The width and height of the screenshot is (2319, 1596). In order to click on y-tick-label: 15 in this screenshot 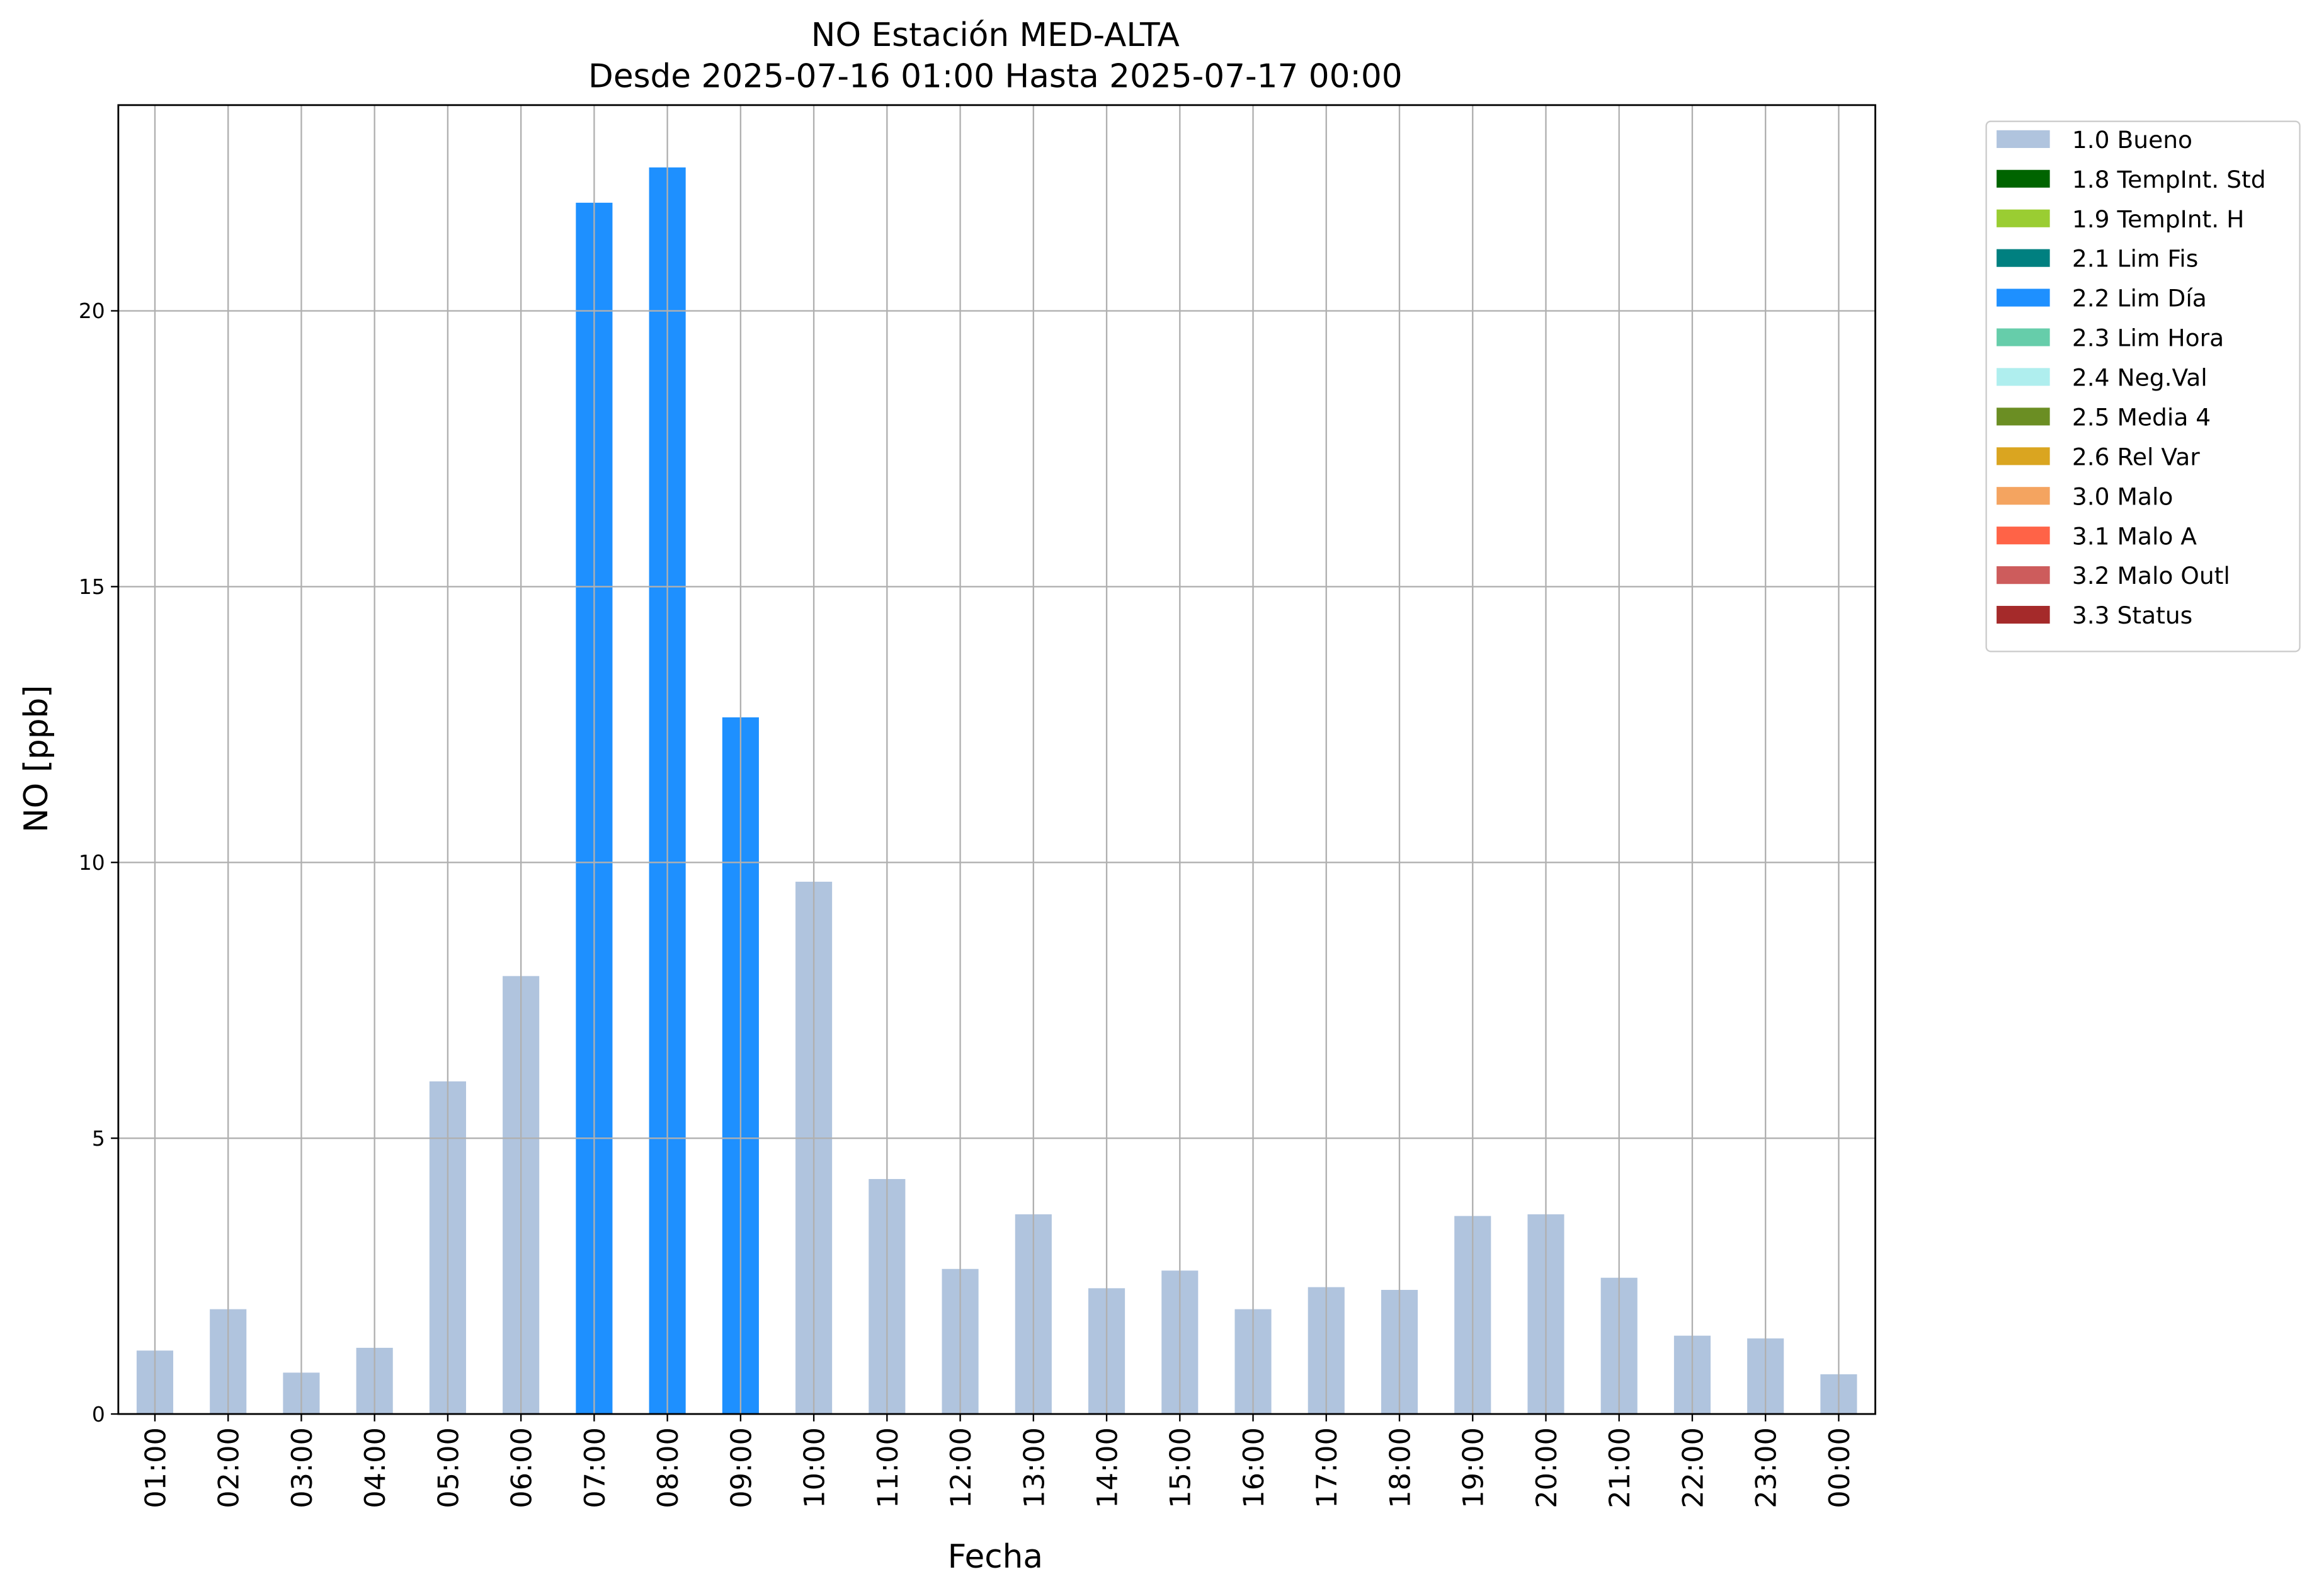, I will do `click(92, 586)`.